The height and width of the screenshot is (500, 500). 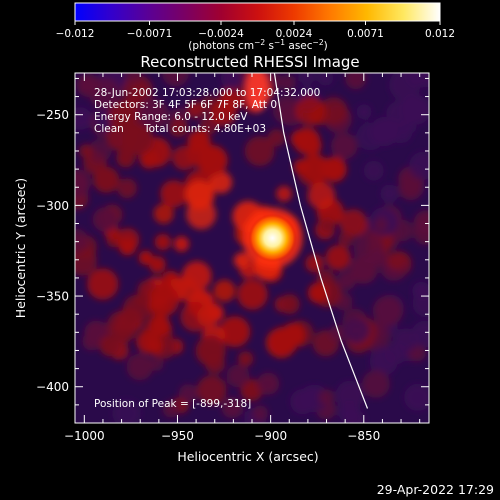 I want to click on y-axis-label: Heliocentric Y (arcsec), so click(x=20, y=248).